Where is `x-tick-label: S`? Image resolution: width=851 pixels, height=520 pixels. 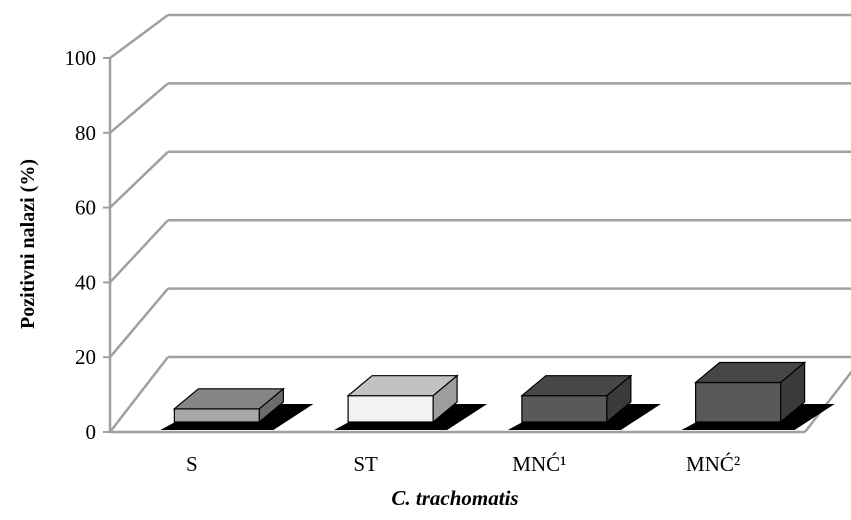 x-tick-label: S is located at coordinates (192, 464).